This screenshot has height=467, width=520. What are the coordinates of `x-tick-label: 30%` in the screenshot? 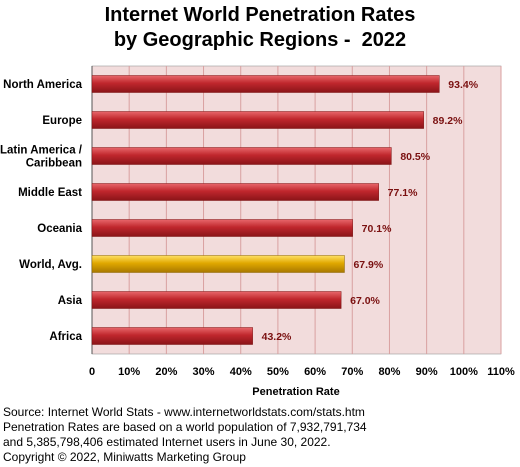 It's located at (204, 372).